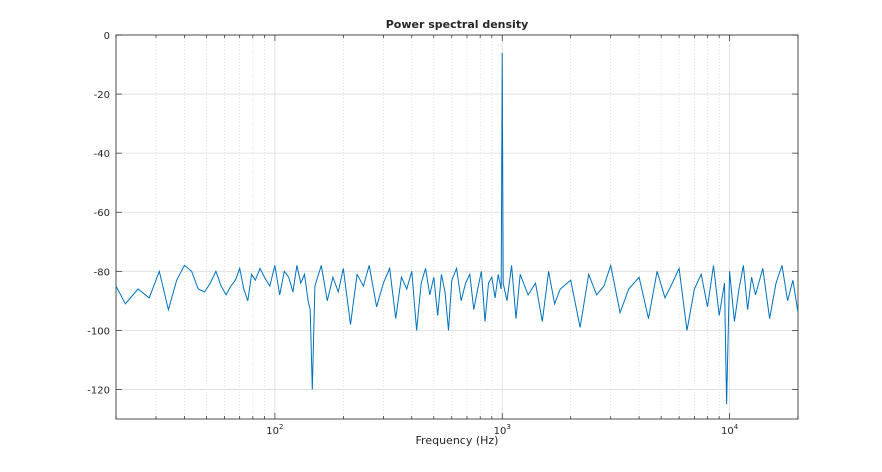 The height and width of the screenshot is (472, 882). I want to click on x-tick-exponent: 2, so click(281, 427).